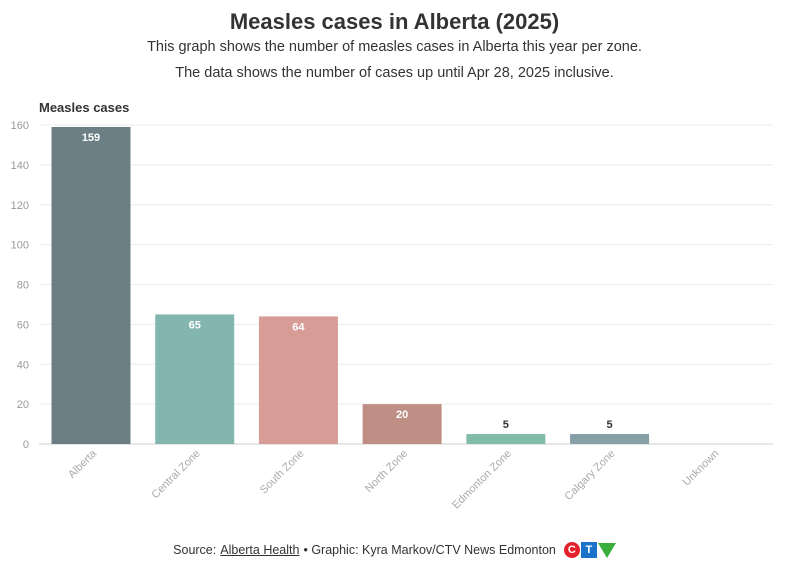 This screenshot has width=789, height=573. What do you see at coordinates (20, 166) in the screenshot?
I see `y-tick-label: 140` at bounding box center [20, 166].